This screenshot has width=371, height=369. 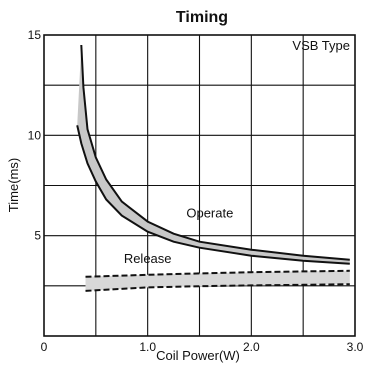 I want to click on x-axis-title: Coil Power(W), so click(x=198, y=355).